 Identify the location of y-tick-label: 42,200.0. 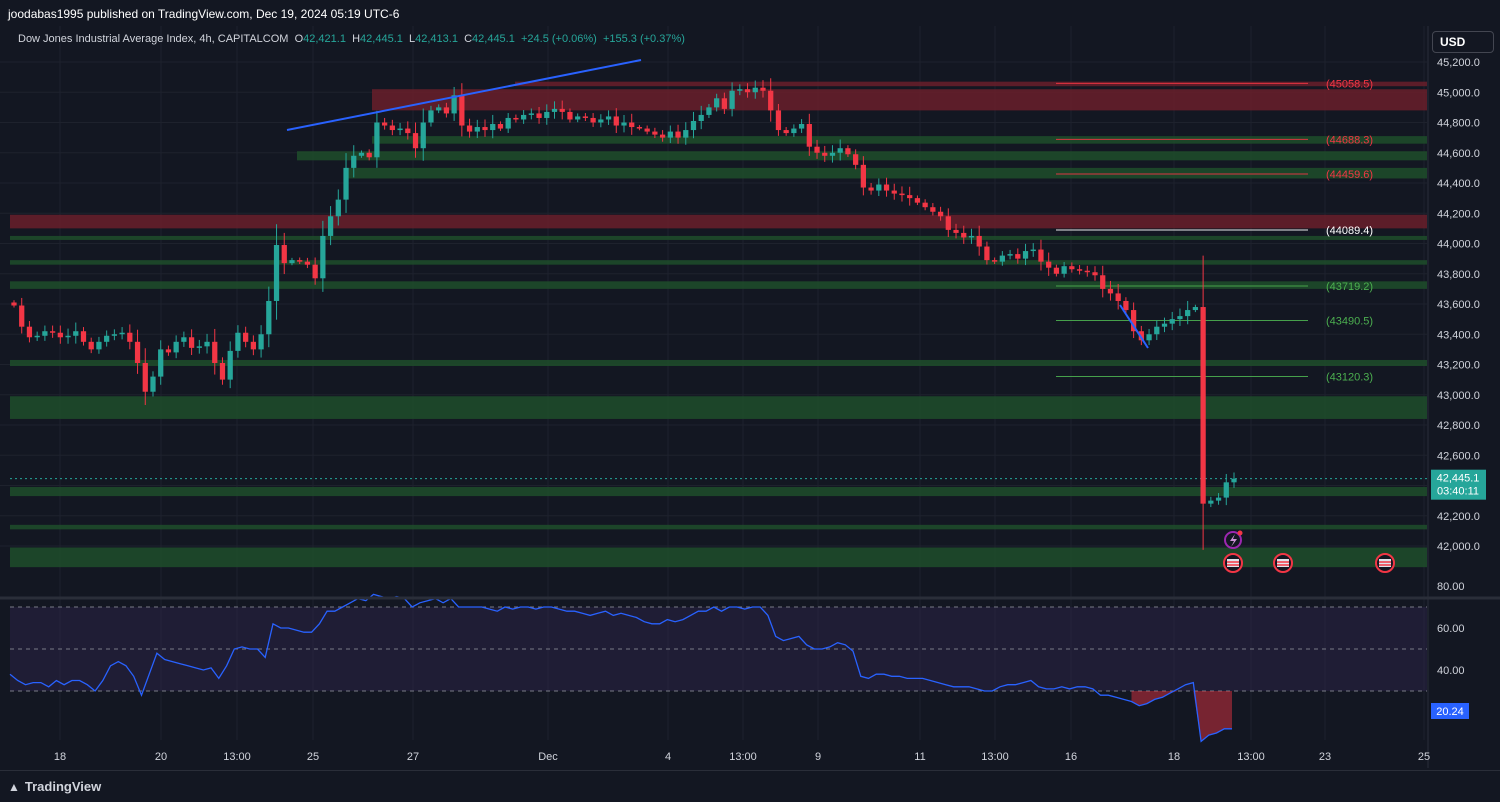
(1458, 517).